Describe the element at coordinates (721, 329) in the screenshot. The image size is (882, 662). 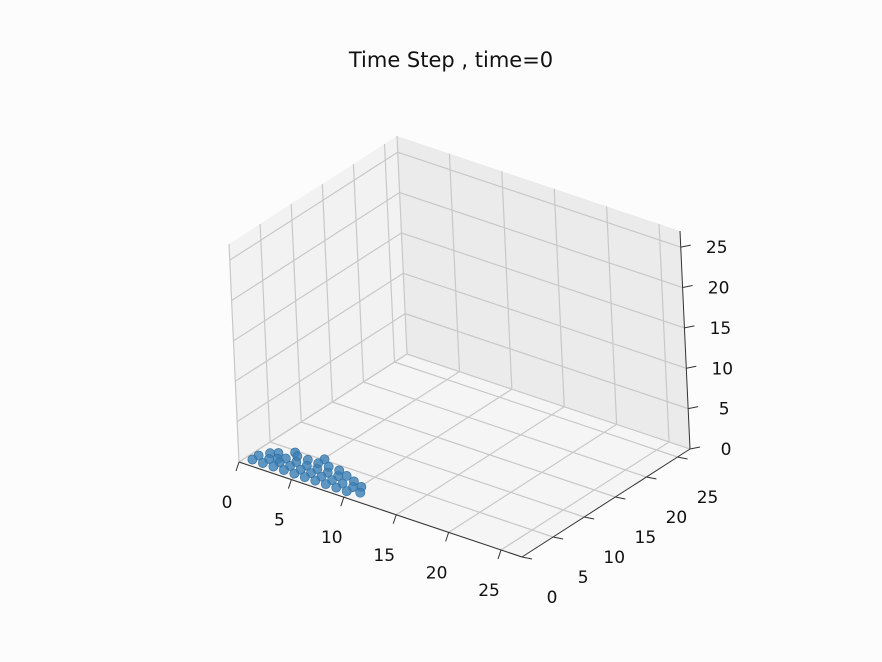
I see `z-tick-label: 15` at that location.